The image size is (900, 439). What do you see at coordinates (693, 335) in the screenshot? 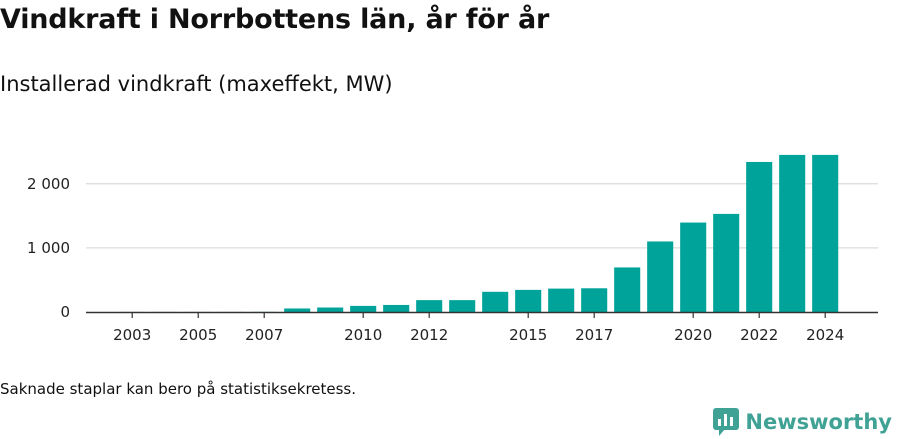
I see `x-tick-label: 2020` at bounding box center [693, 335].